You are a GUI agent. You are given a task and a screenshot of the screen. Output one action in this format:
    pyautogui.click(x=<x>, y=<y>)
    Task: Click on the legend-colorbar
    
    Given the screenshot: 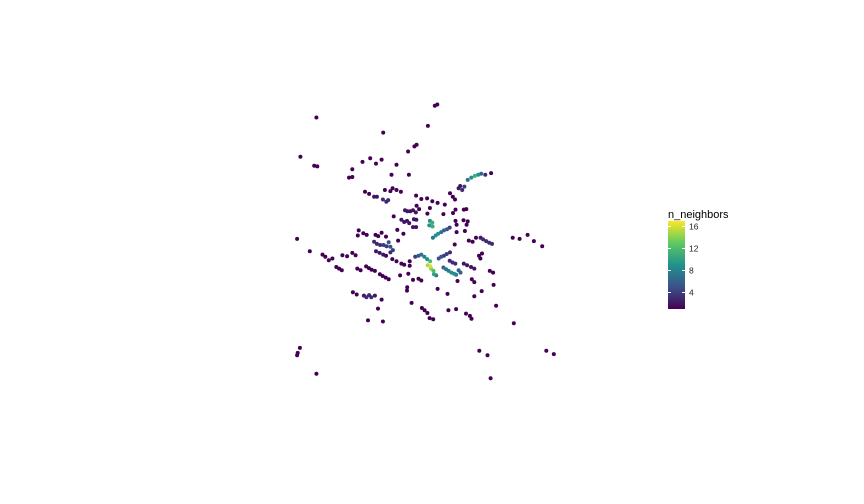 What is the action you would take?
    pyautogui.click(x=676, y=265)
    